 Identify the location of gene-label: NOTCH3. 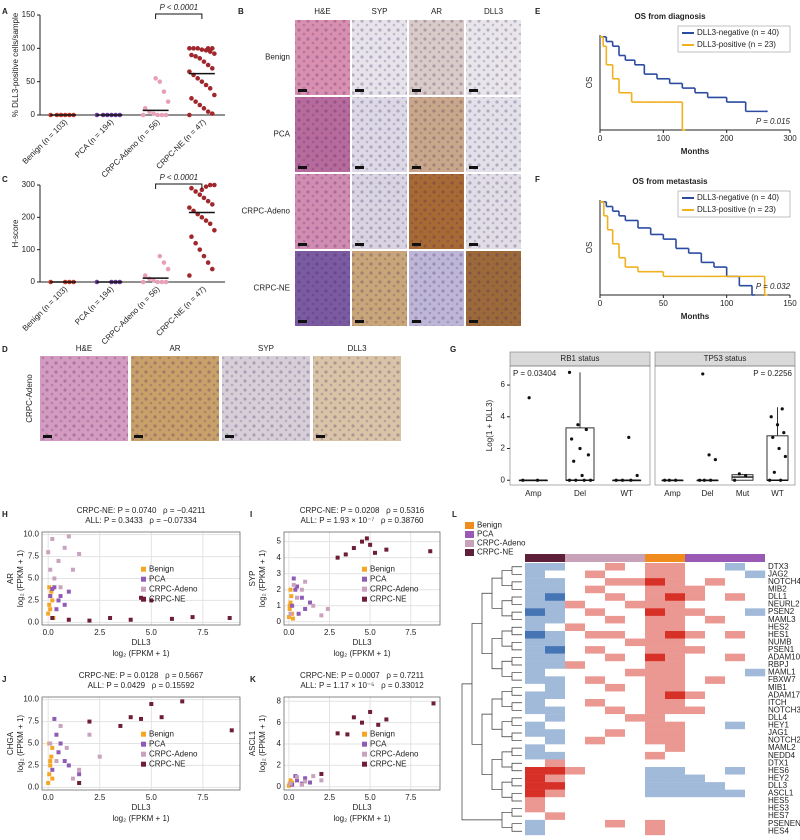
(784, 709).